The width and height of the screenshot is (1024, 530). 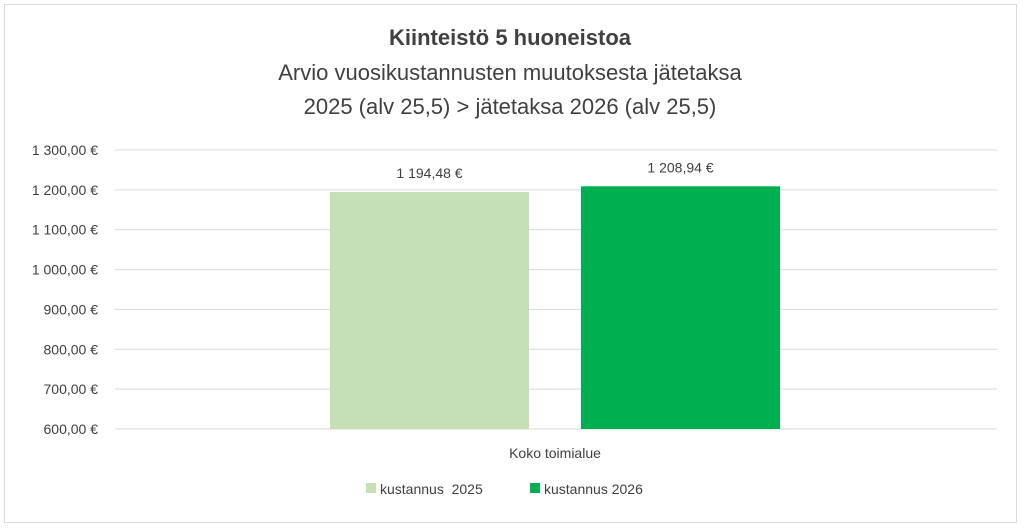 What do you see at coordinates (593, 489) in the screenshot?
I see `legend-label-series-2: kustannus 2026` at bounding box center [593, 489].